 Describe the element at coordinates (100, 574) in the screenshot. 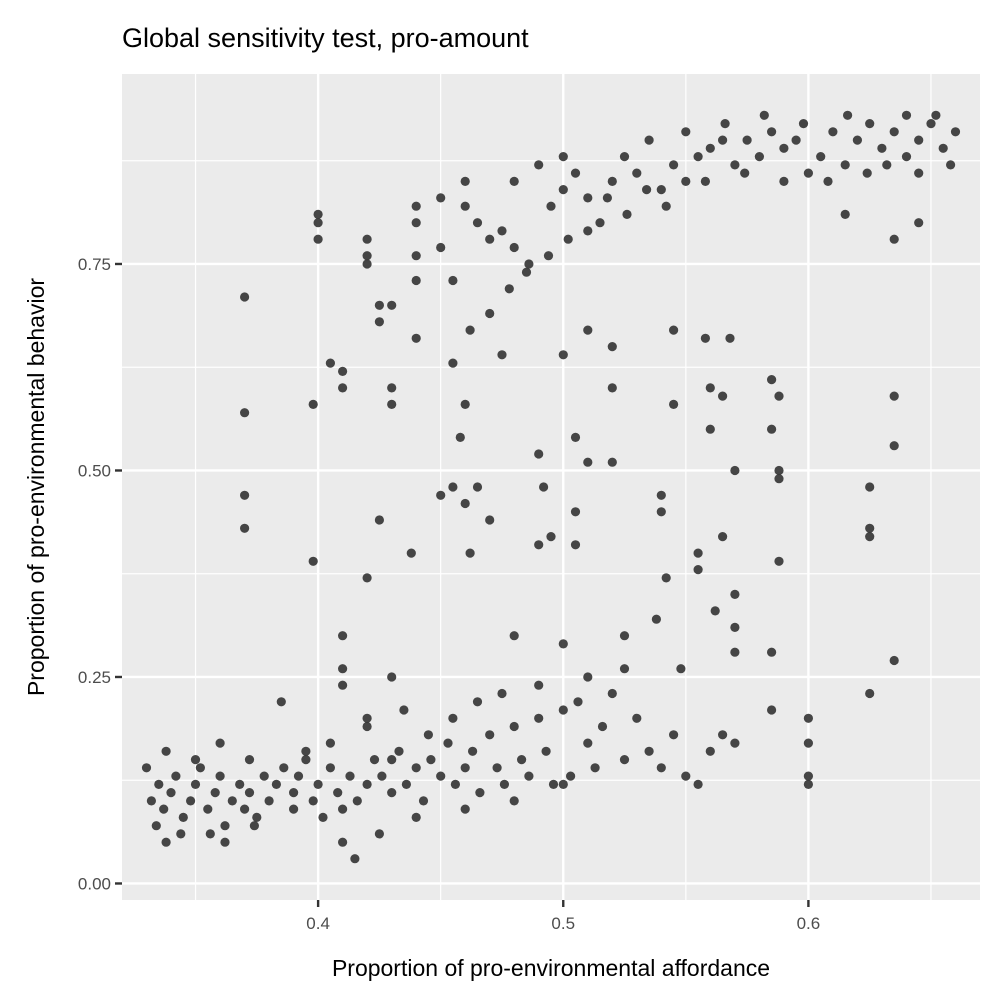

I see `y-axis: 0.00 0.25 0.50 0.75` at that location.